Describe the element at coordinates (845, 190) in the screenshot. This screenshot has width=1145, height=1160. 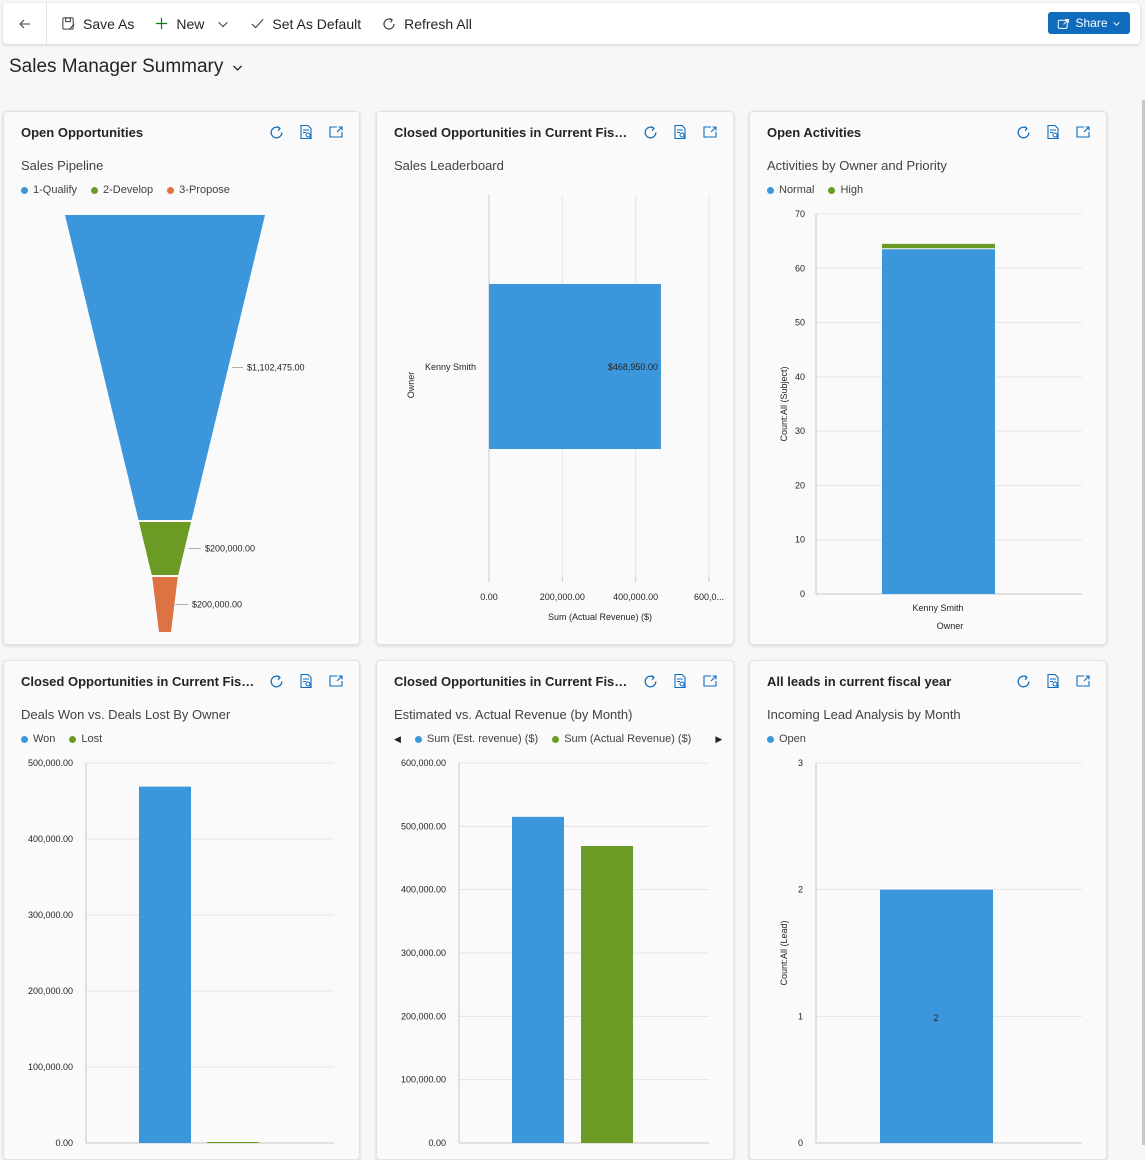
I see `legend-item: High` at that location.